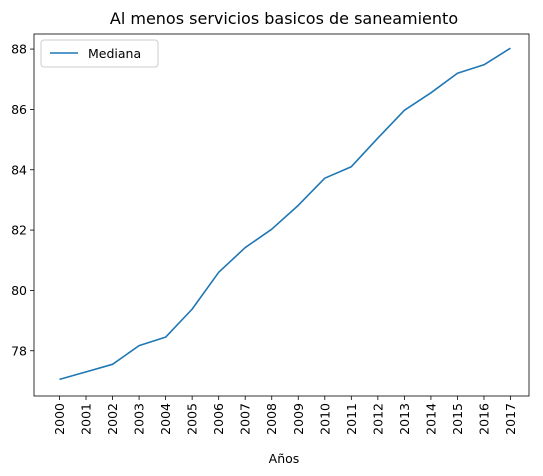  I want to click on x-axis-label: Años, so click(284, 458).